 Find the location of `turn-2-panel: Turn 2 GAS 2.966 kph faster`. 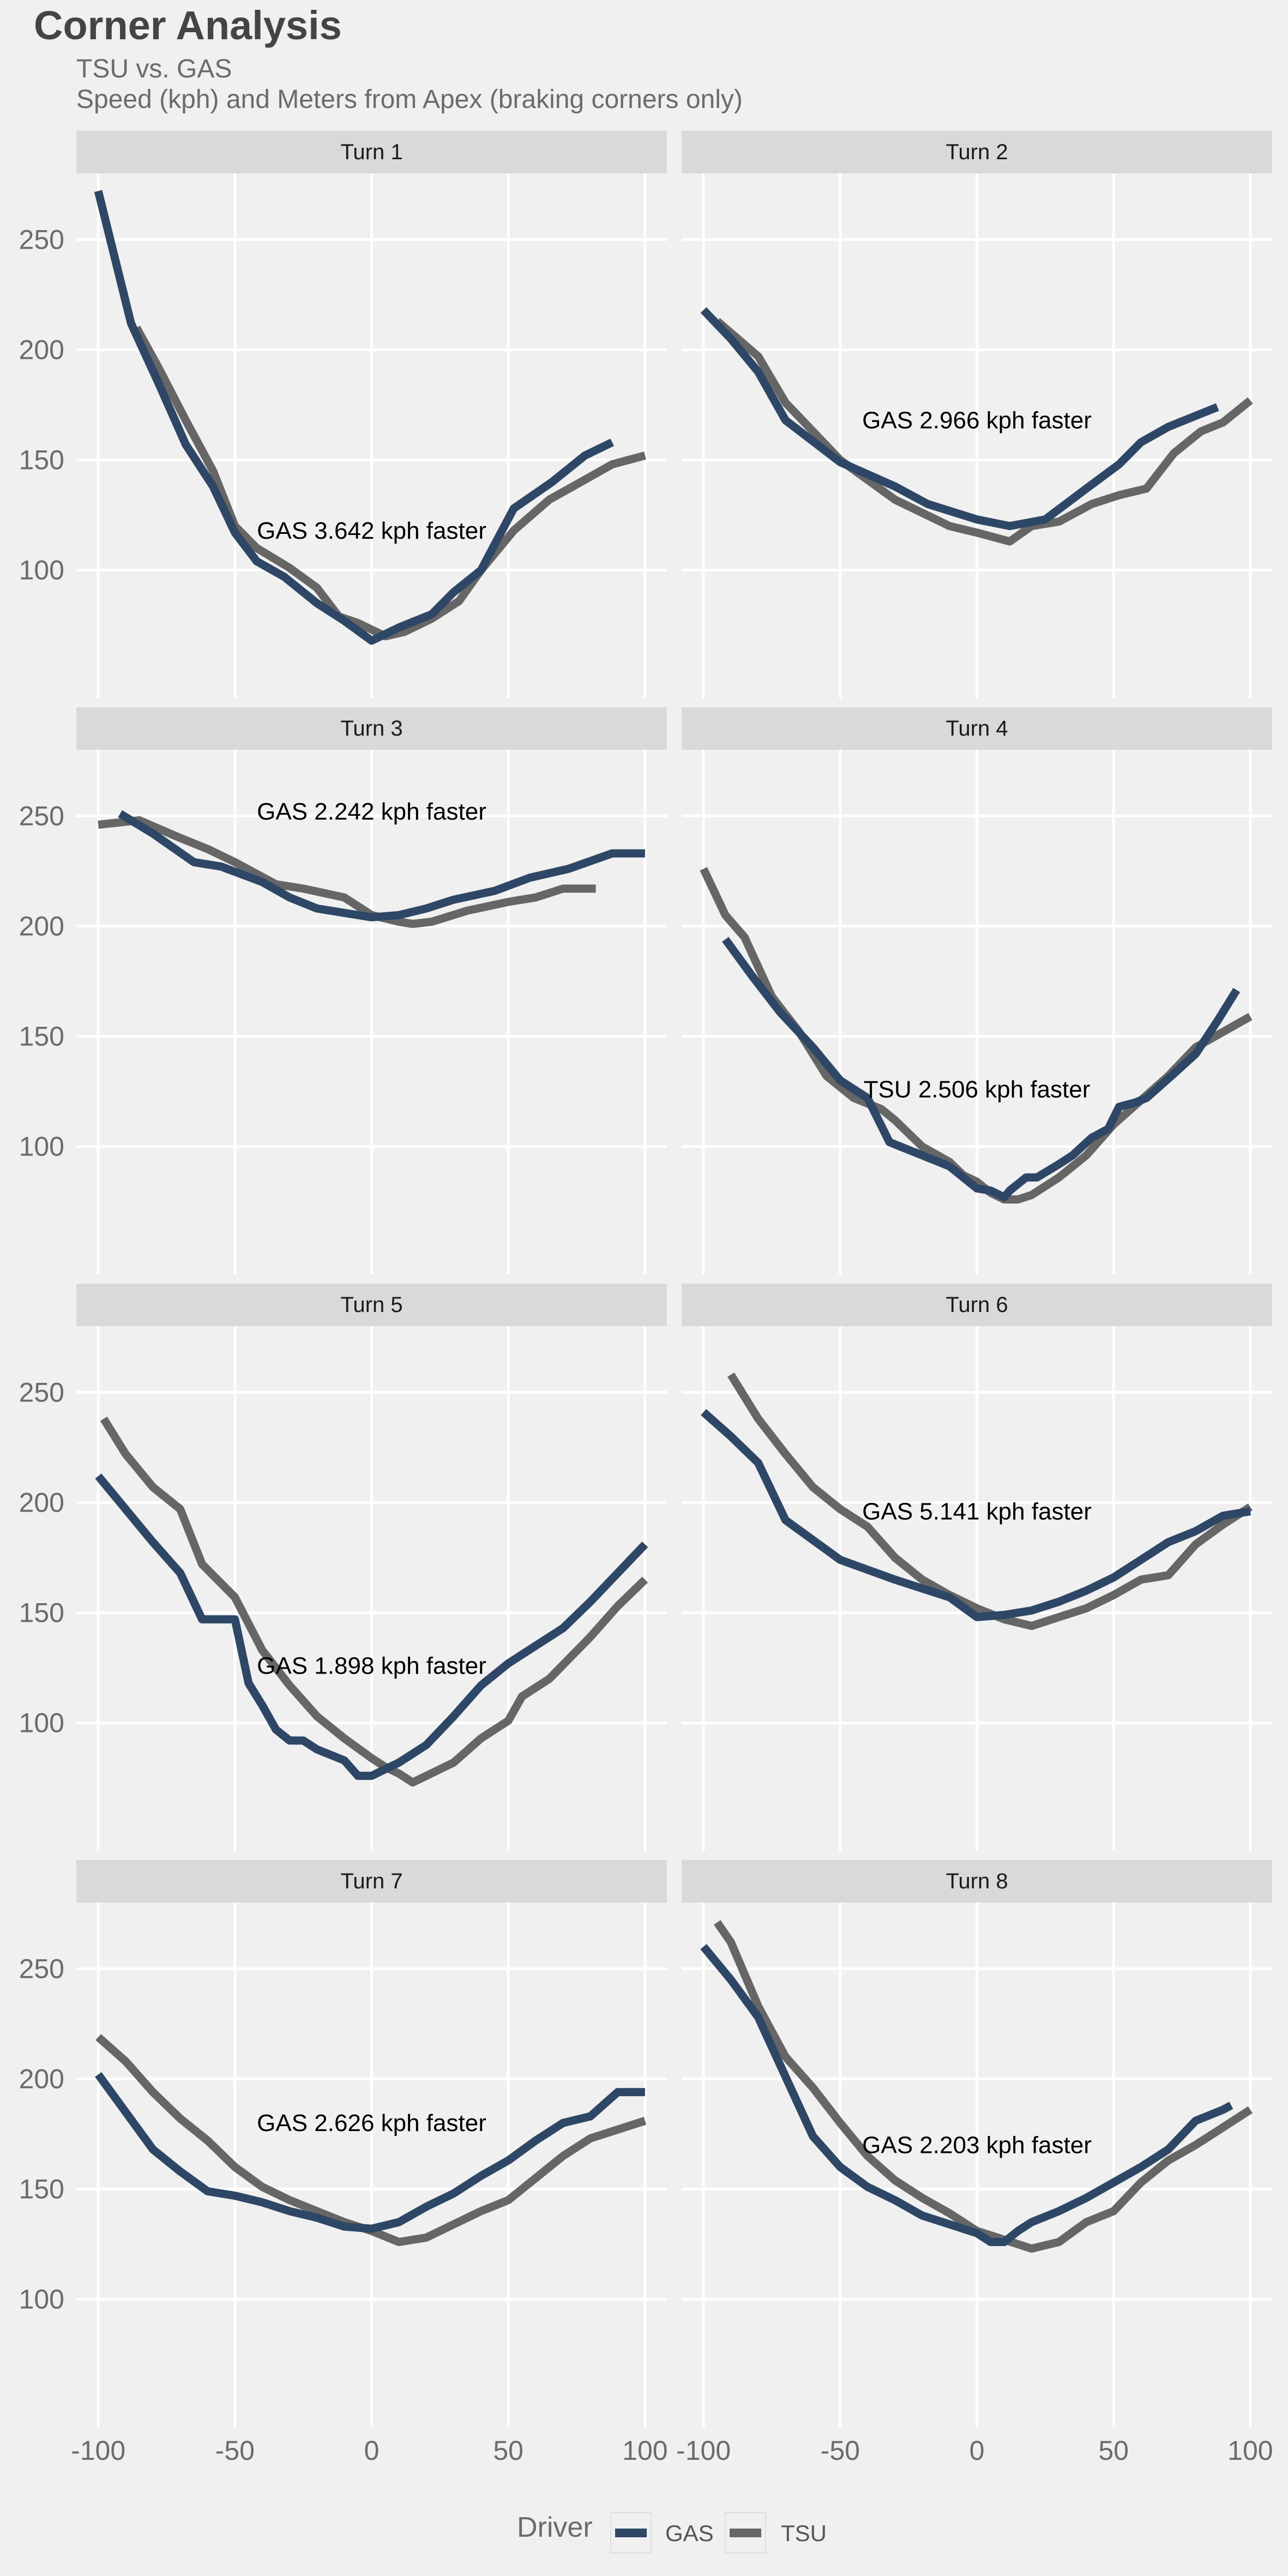

turn-2-panel: Turn 2 GAS 2.966 kph faster is located at coordinates (977, 414).